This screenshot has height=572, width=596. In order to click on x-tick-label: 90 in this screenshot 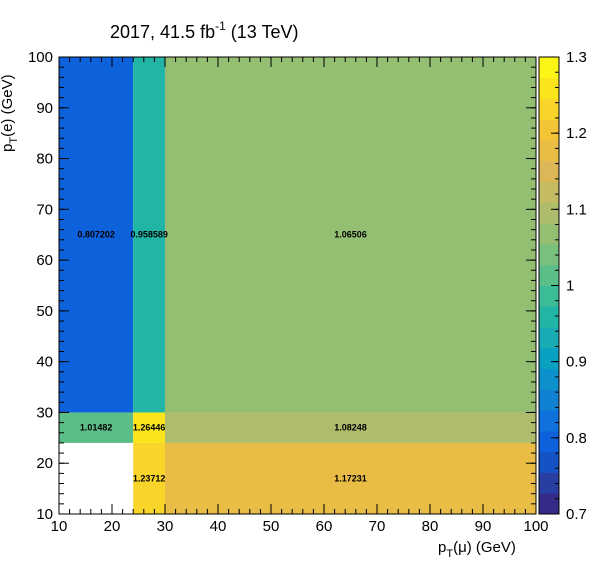, I will do `click(483, 526)`.